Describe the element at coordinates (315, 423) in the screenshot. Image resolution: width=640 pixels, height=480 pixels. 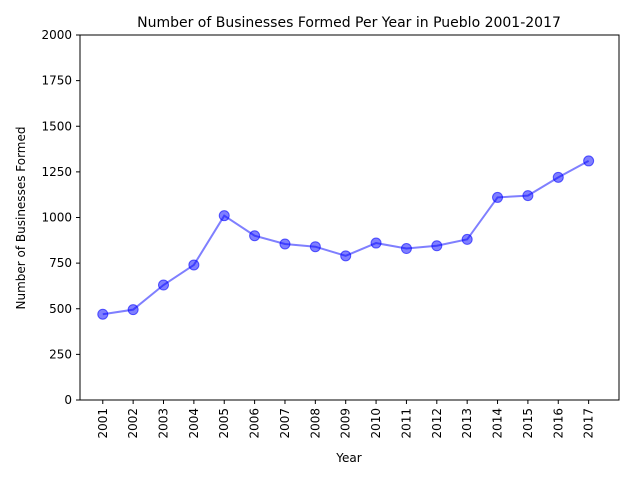
I see `x-tick-label: 2008` at that location.